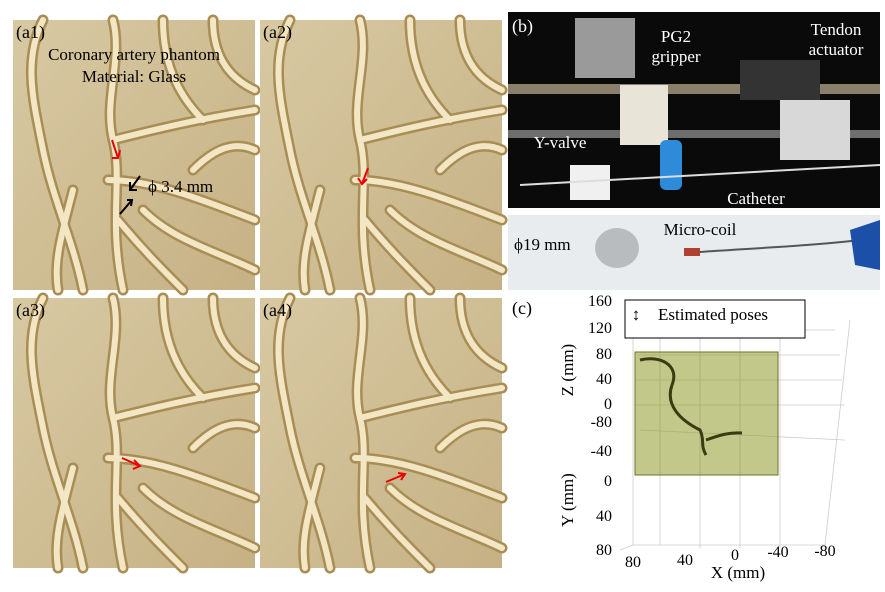  What do you see at coordinates (604, 516) in the screenshot?
I see `y-tick-label: 40` at bounding box center [604, 516].